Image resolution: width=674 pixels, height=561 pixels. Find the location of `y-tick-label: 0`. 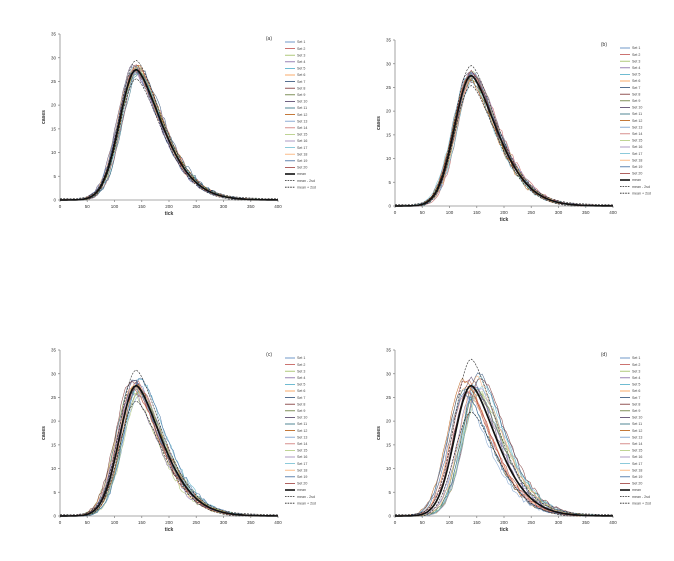

y-tick-label: 0 is located at coordinates (54, 516).